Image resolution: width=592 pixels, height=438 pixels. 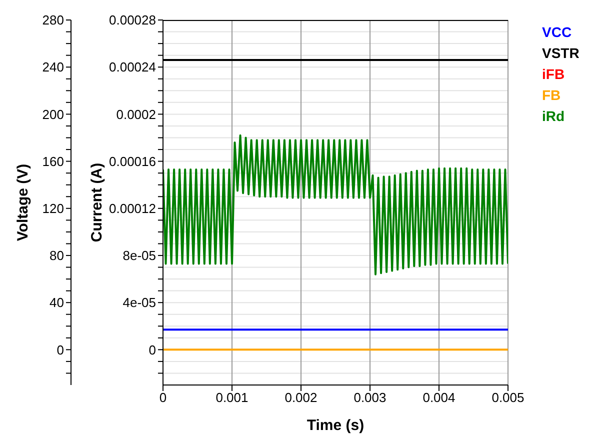 What do you see at coordinates (60, 350) in the screenshot?
I see `y-tick-label: 0` at bounding box center [60, 350].